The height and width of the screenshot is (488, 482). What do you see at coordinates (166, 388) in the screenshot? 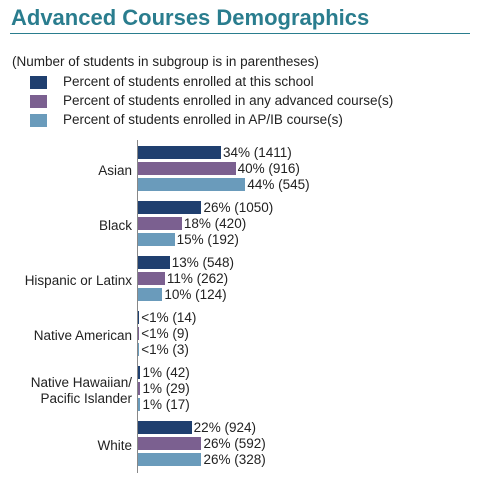
I see `value-label: 1% (29)` at bounding box center [166, 388].